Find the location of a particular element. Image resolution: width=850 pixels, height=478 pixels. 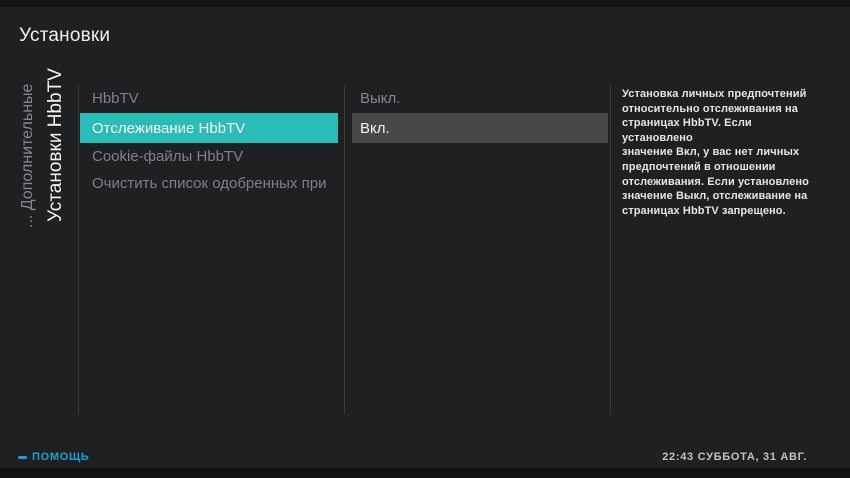

description-line: Установка личных предпочтений is located at coordinates (714, 94).